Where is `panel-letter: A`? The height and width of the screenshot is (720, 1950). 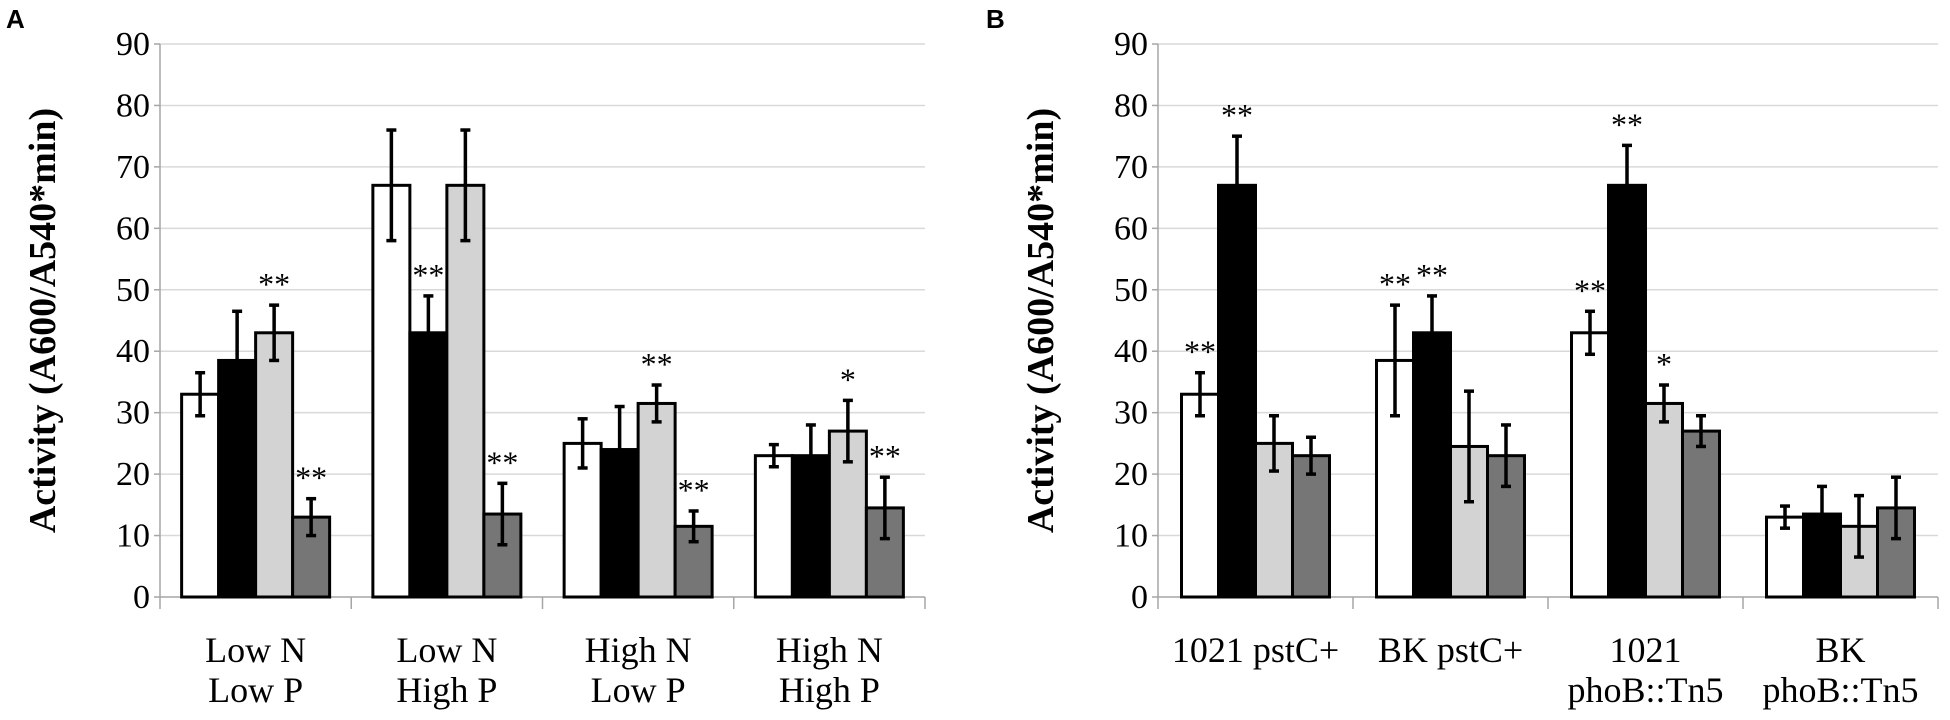 panel-letter: A is located at coordinates (15, 19).